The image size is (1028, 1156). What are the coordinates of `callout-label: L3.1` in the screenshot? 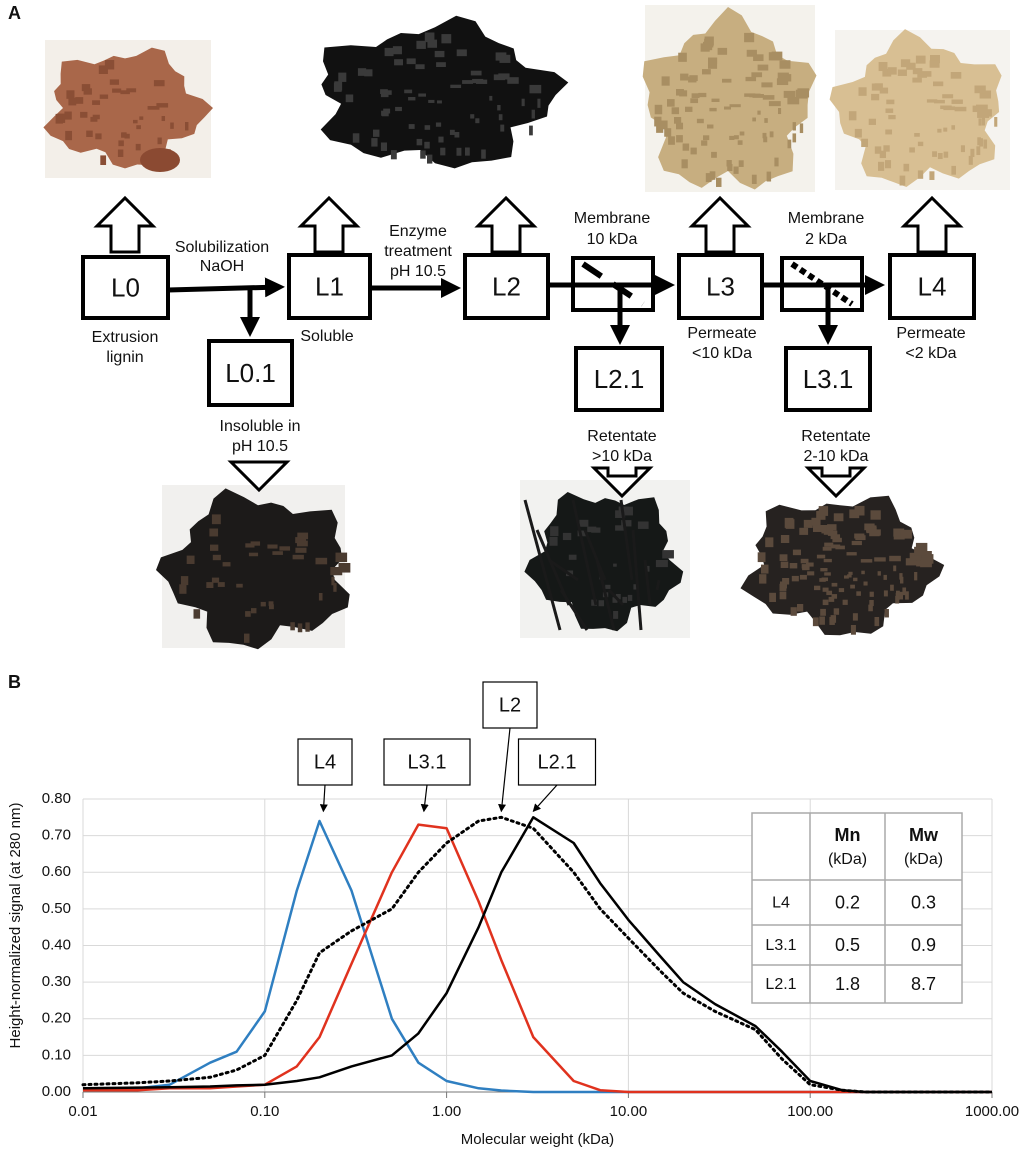 It's located at (427, 762).